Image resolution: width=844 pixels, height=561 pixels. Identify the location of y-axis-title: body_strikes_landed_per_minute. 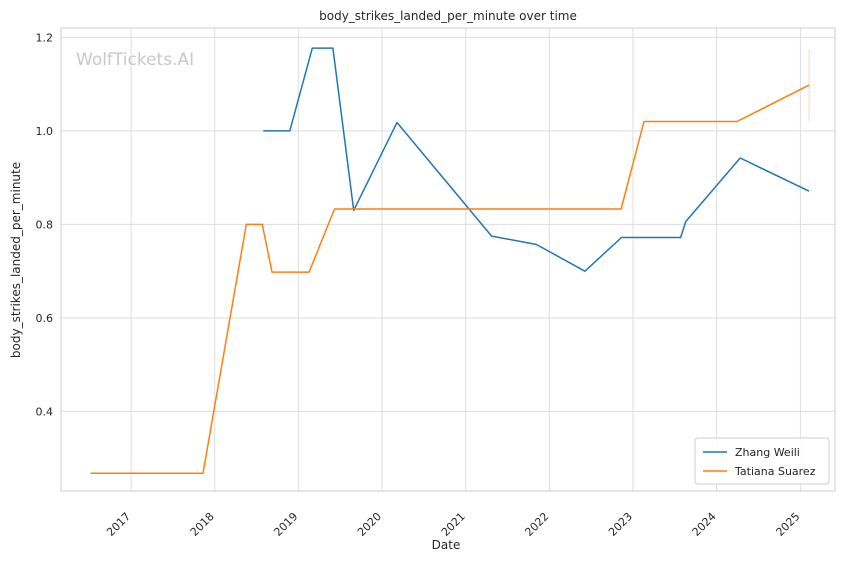
(16, 260).